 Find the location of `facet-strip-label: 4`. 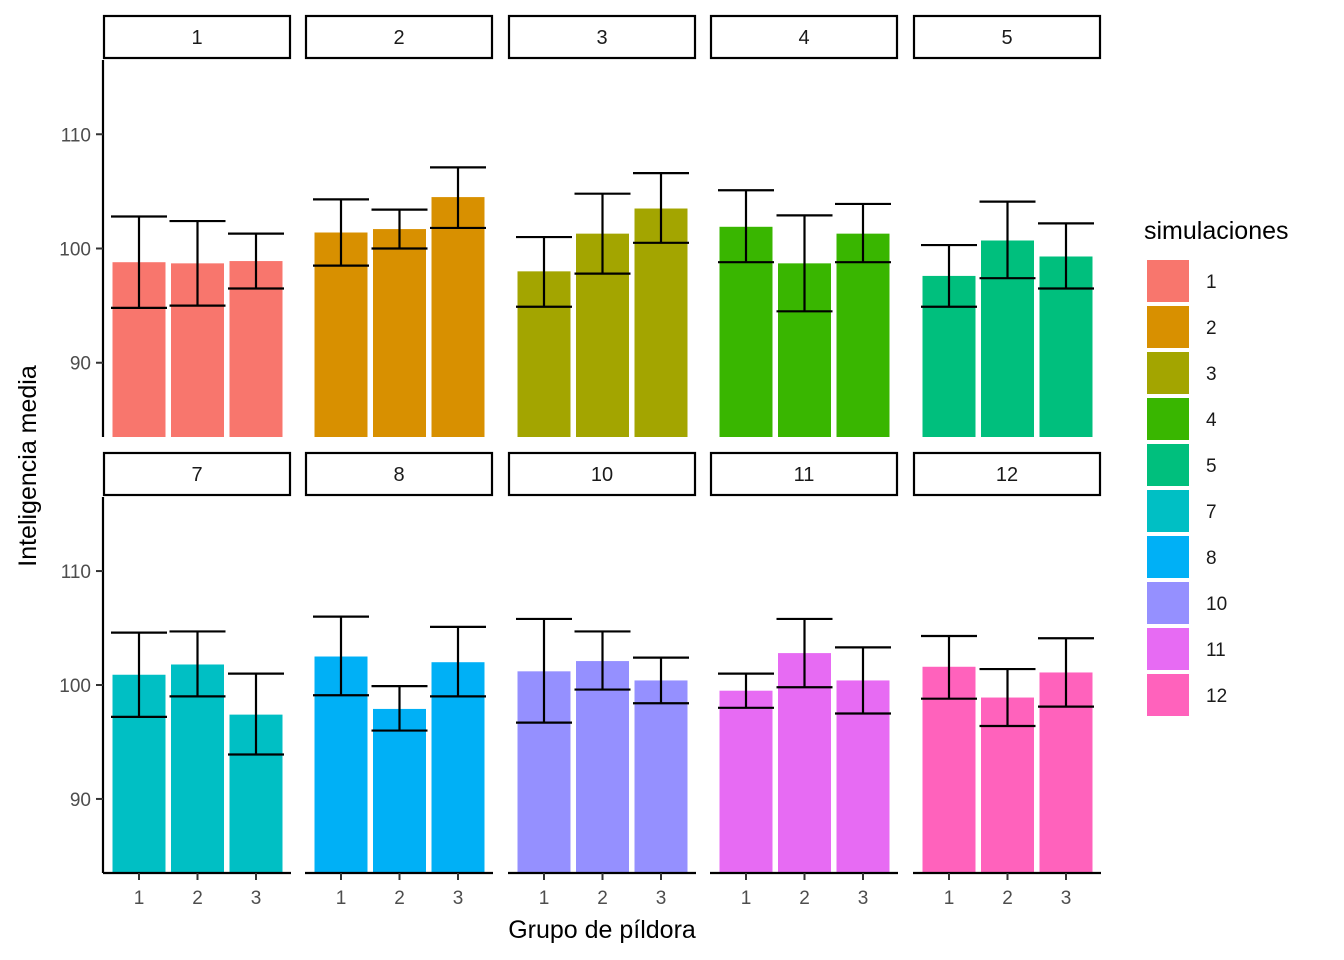

facet-strip-label: 4 is located at coordinates (803, 38).